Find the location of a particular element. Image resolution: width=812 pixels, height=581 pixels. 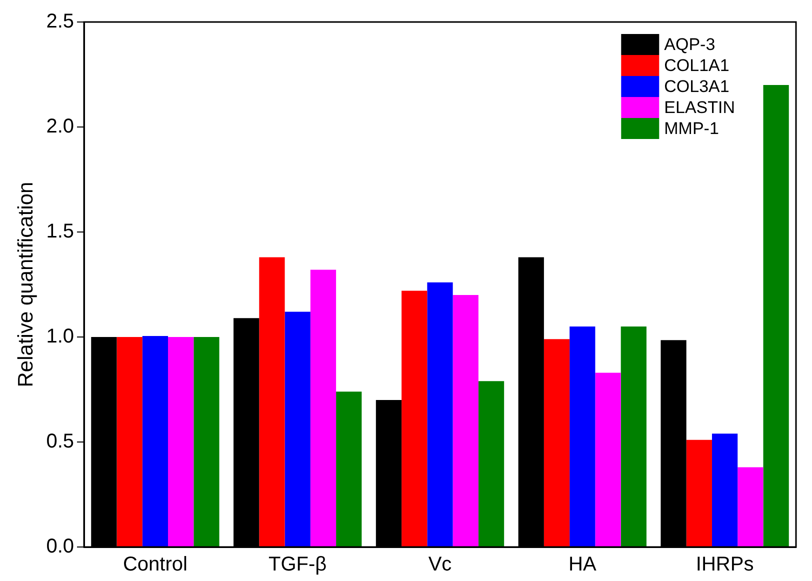

legend-label: COL3A1 is located at coordinates (697, 86).